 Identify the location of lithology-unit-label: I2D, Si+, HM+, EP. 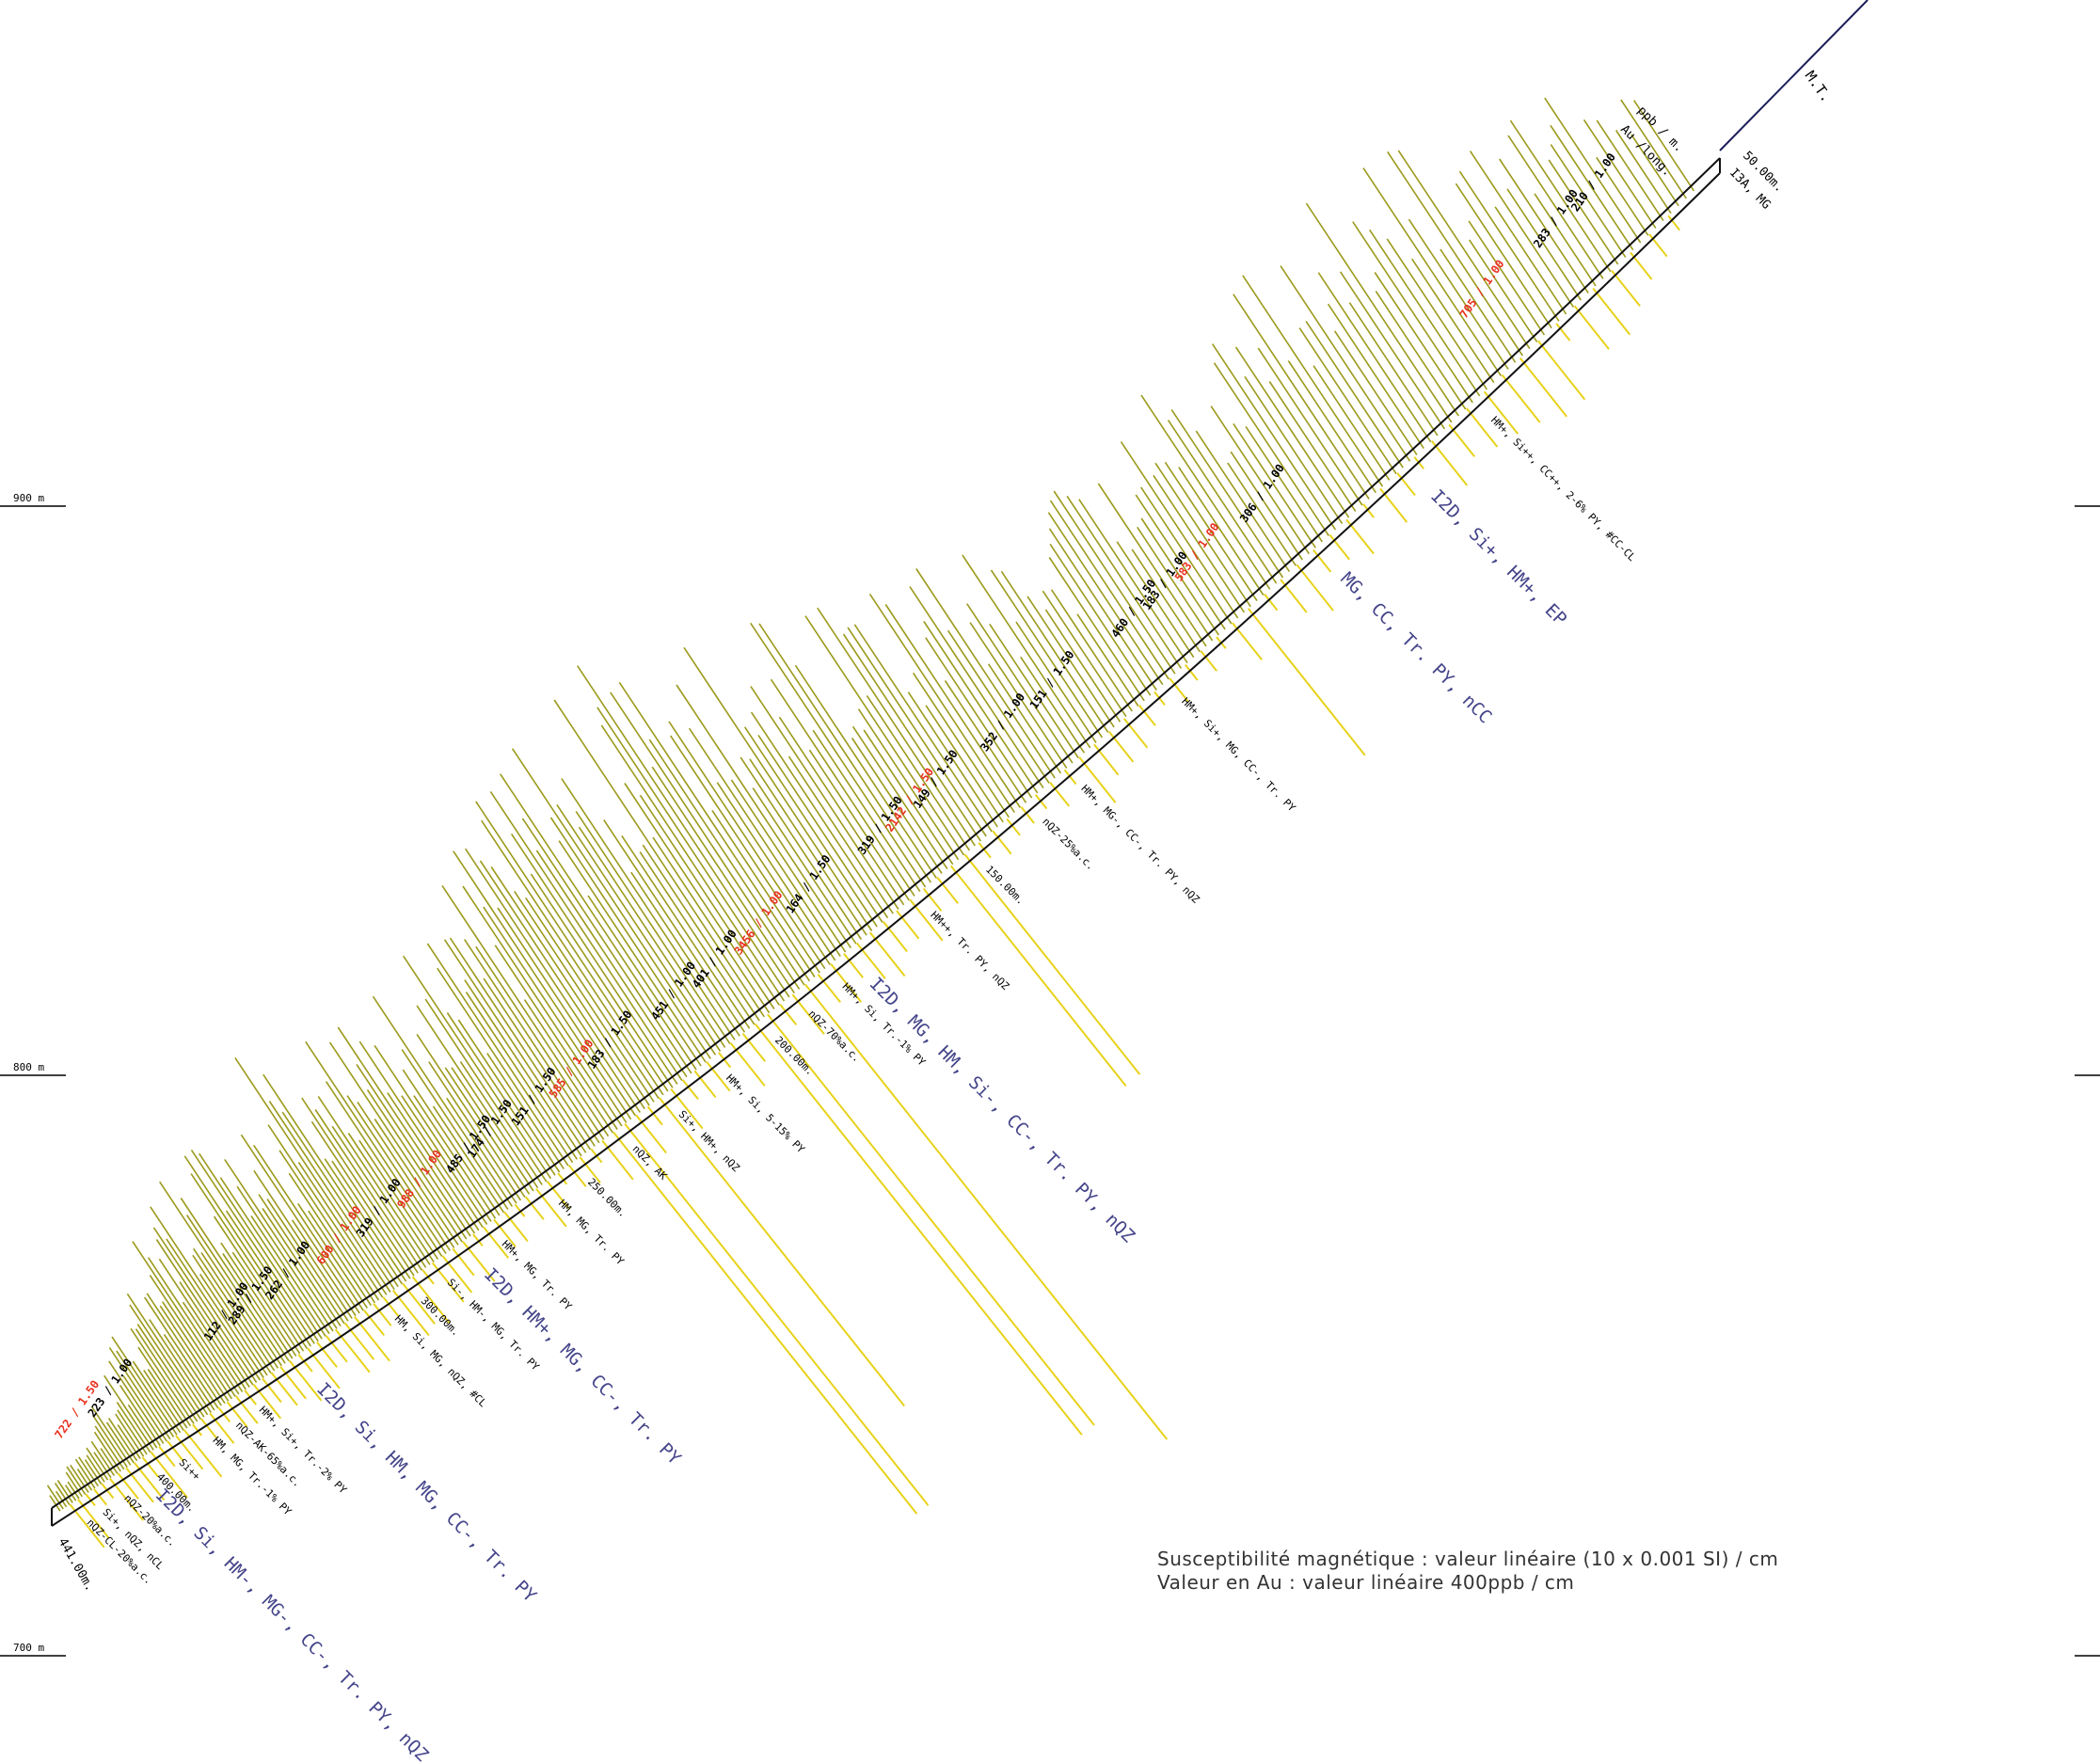
(1498, 557).